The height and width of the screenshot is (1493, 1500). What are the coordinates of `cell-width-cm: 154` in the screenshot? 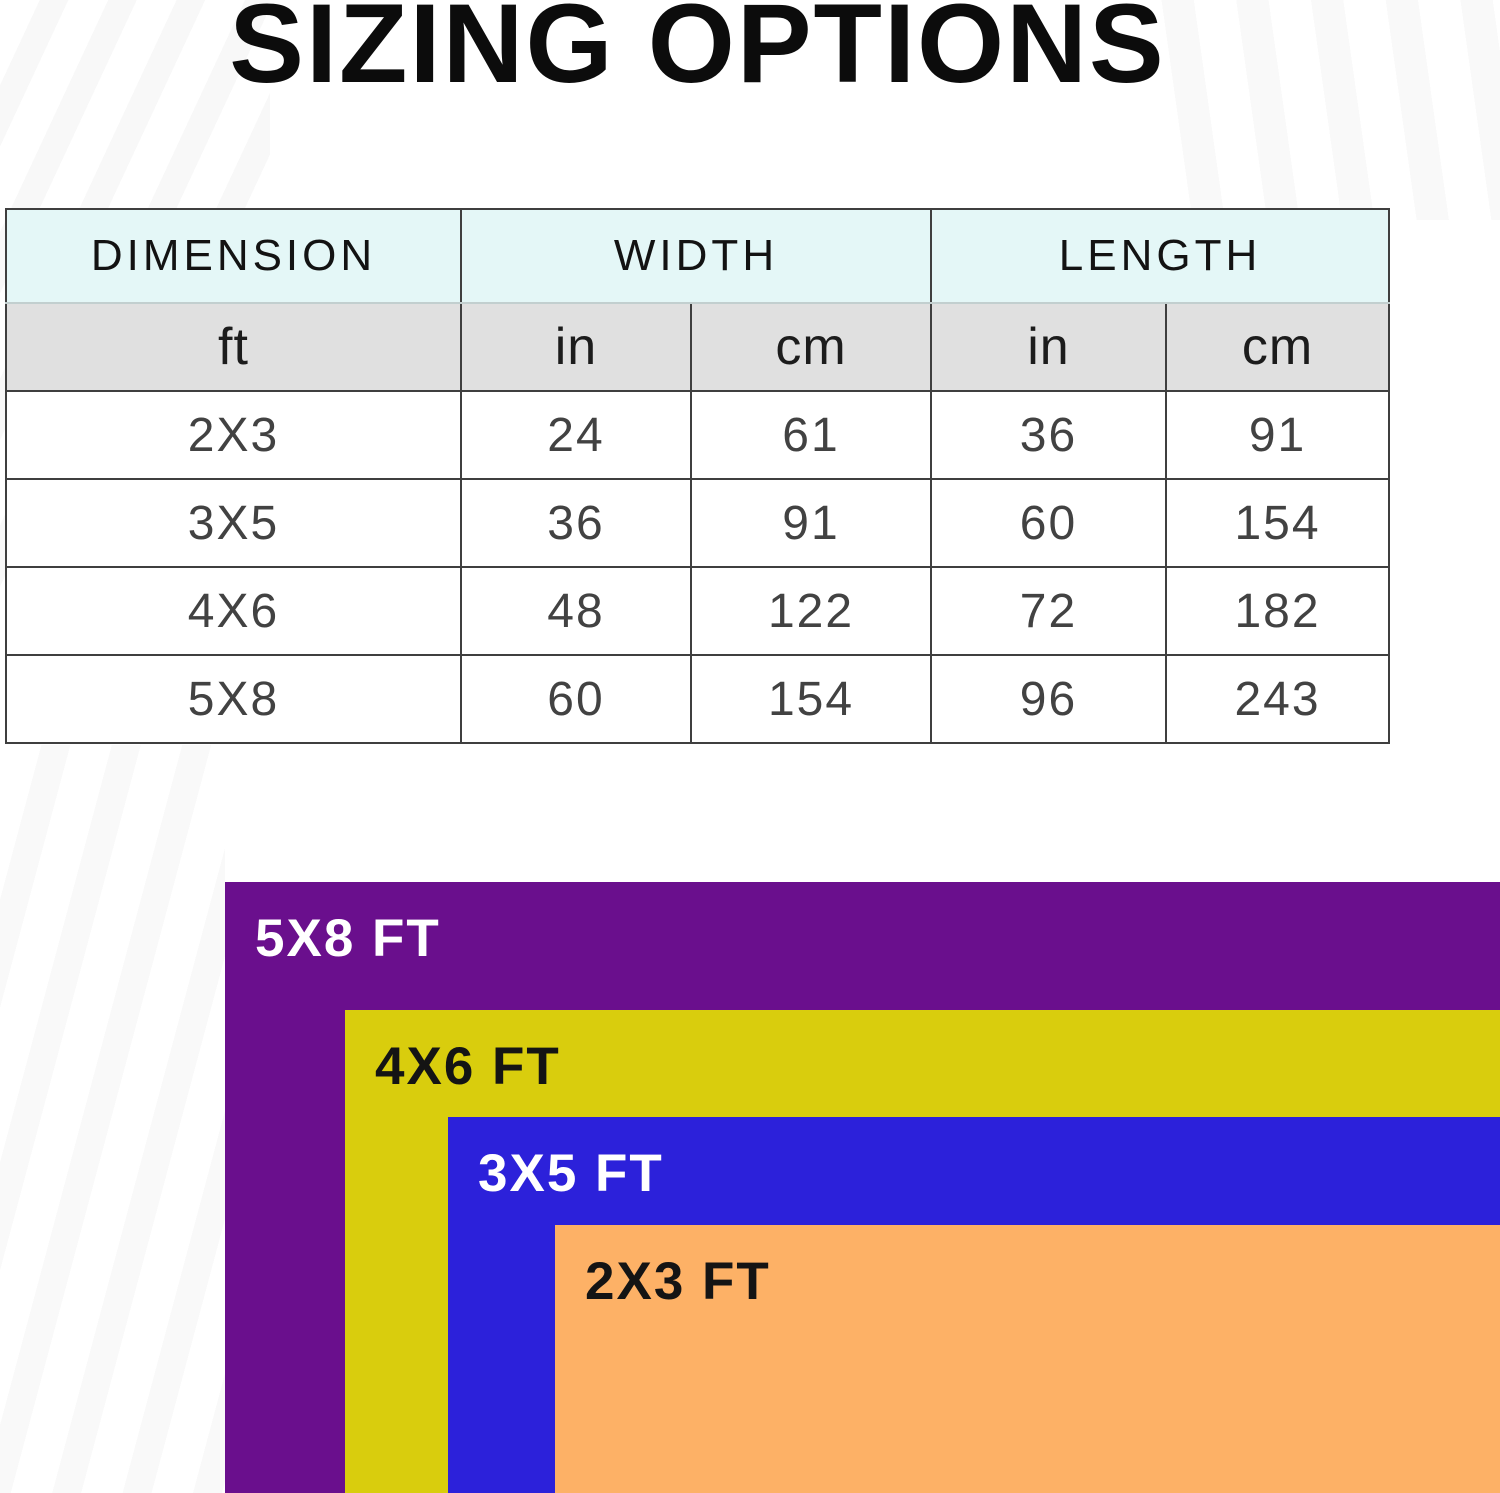 It's located at (811, 699).